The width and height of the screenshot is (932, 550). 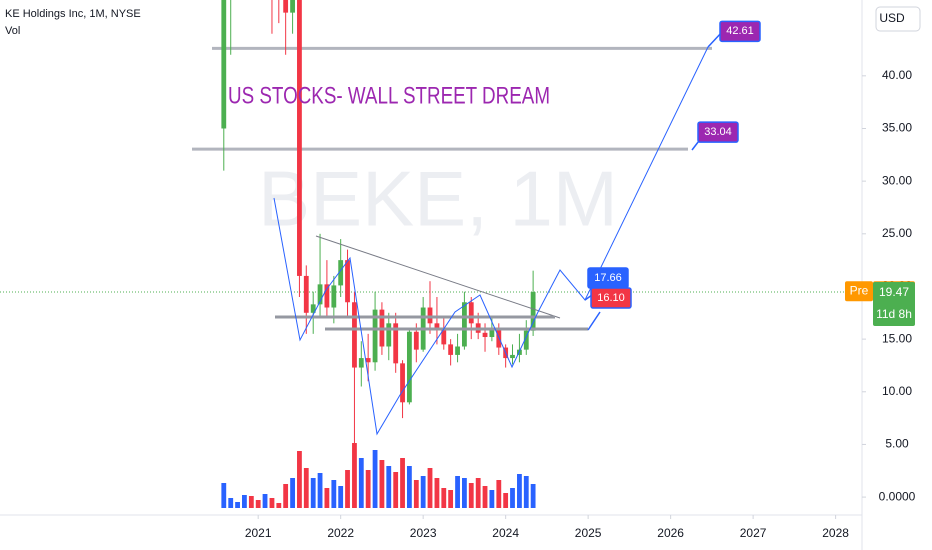 I want to click on currency-box, so click(x=898, y=19).